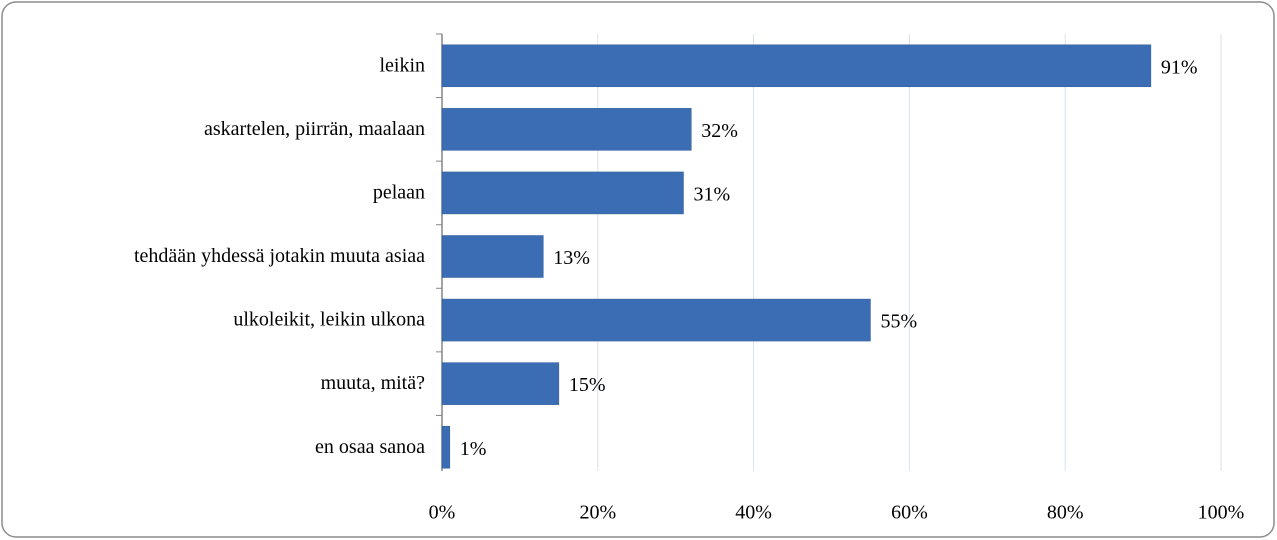 This screenshot has width=1277, height=540. What do you see at coordinates (1179, 67) in the screenshot?
I see `data-label: 91%` at bounding box center [1179, 67].